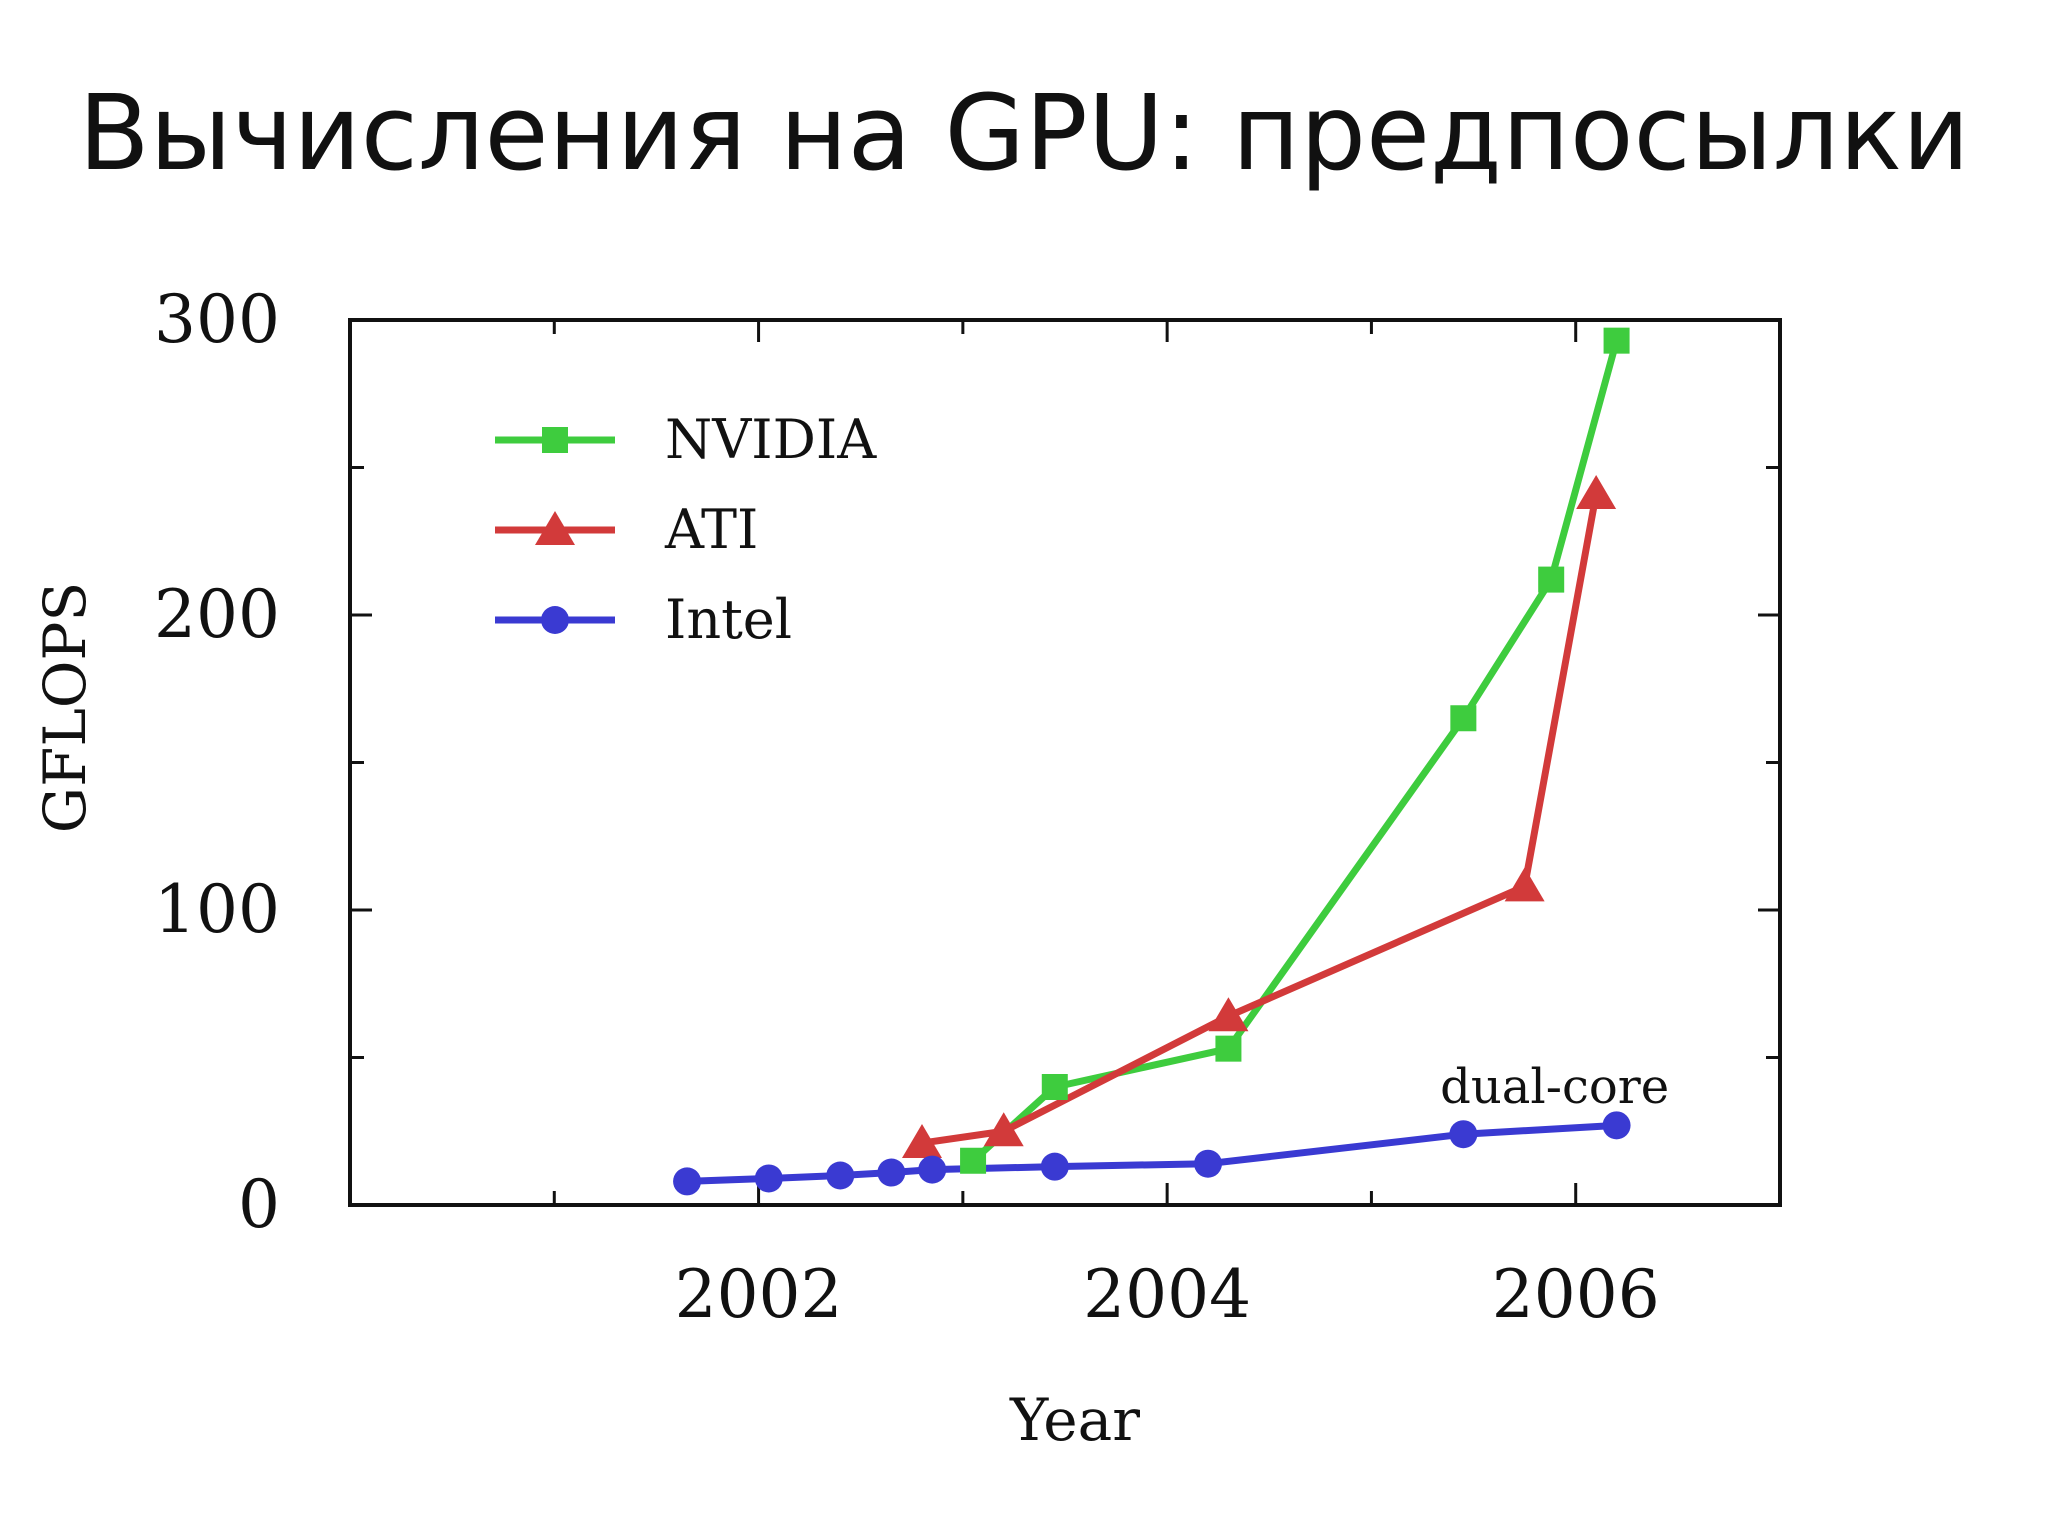 This screenshot has height=1536, width=2048. I want to click on y-axis-label: GFLOPS, so click(65, 707).